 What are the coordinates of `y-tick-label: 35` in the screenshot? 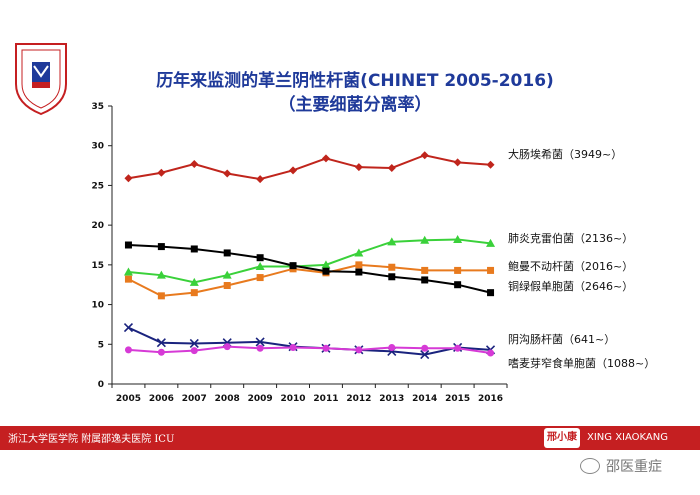 It's located at (97, 107).